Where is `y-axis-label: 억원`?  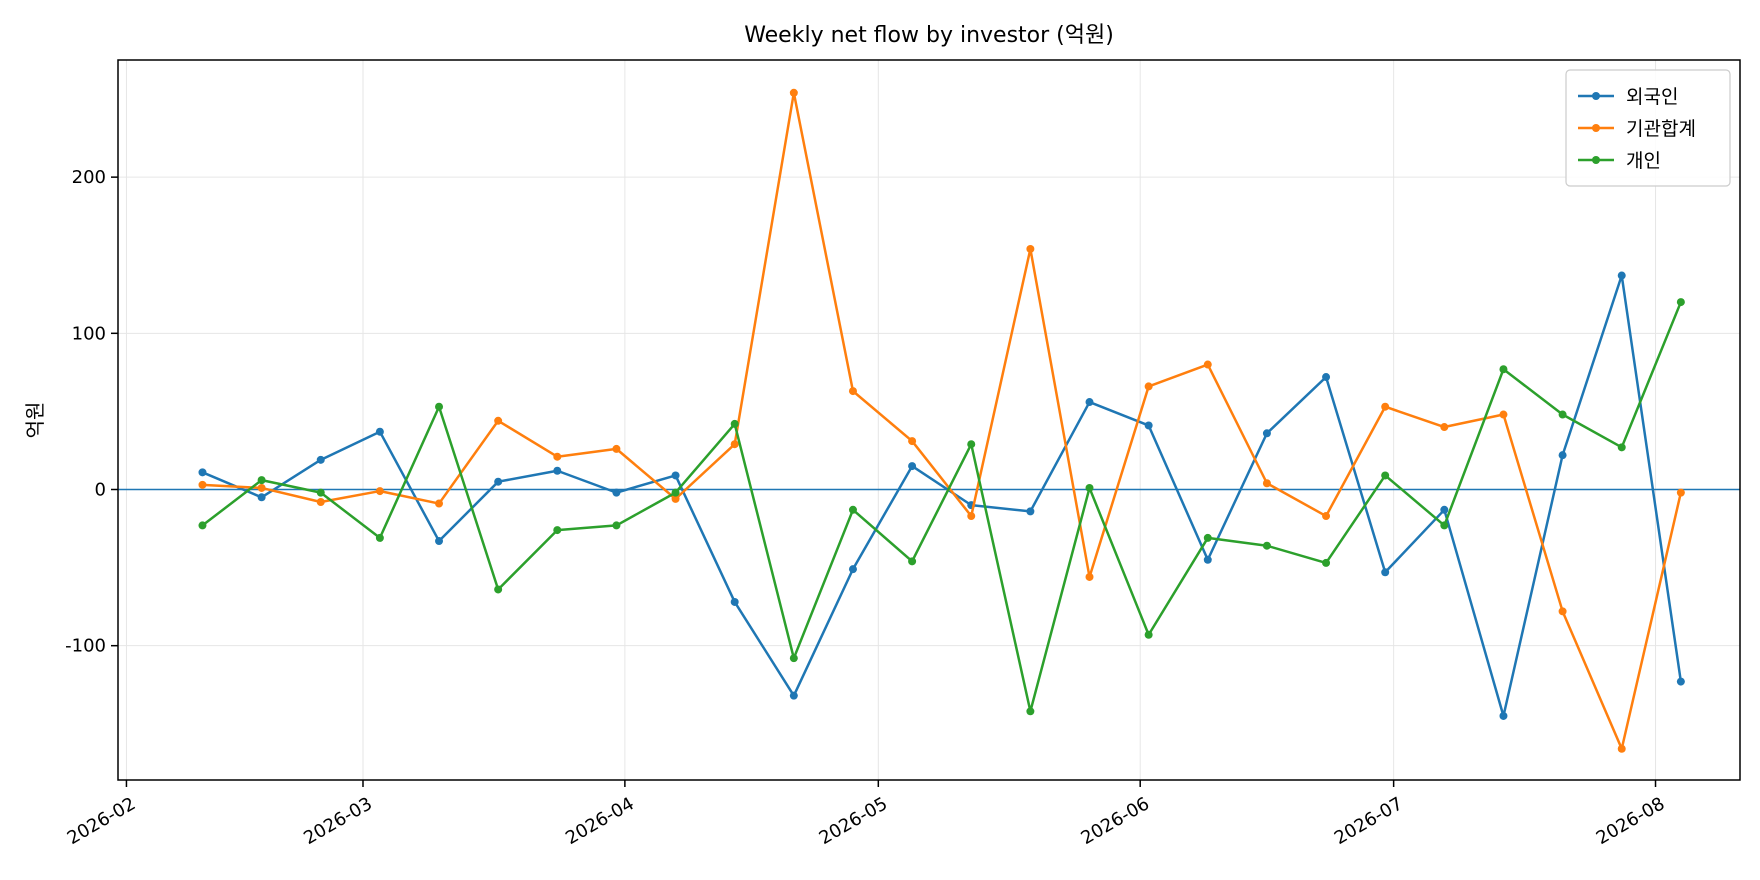 y-axis-label: 억원 is located at coordinates (35, 420).